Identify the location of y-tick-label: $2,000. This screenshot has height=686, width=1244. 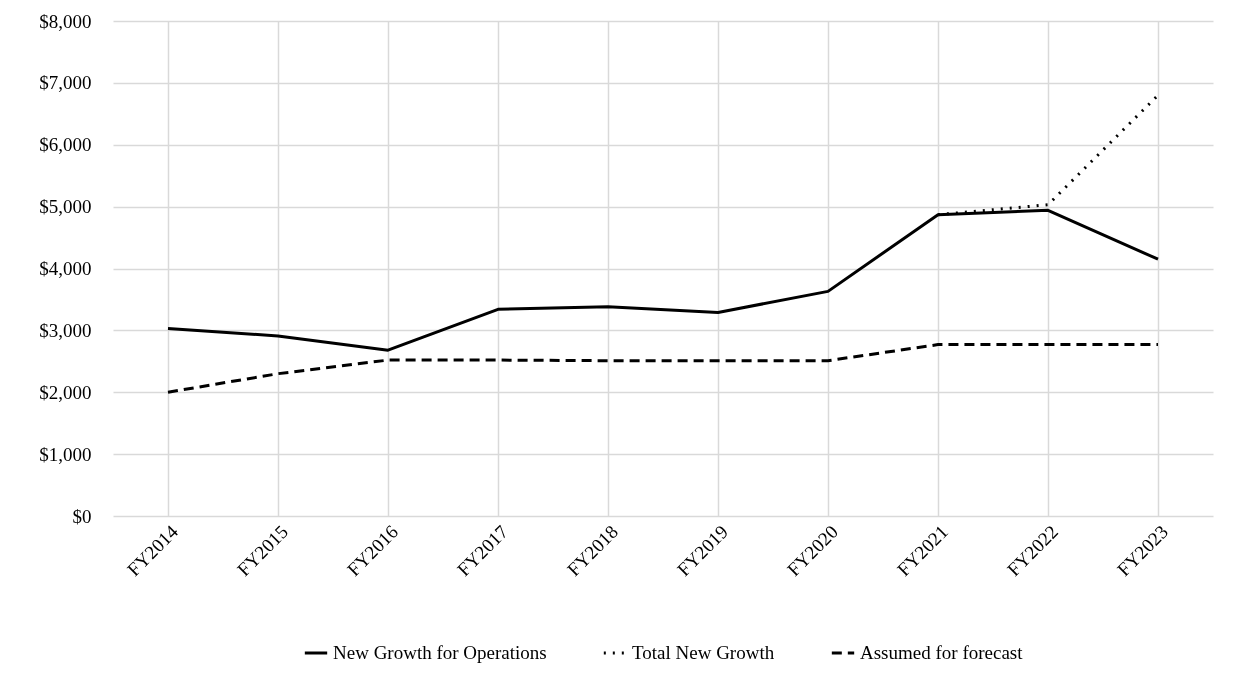
(65, 392).